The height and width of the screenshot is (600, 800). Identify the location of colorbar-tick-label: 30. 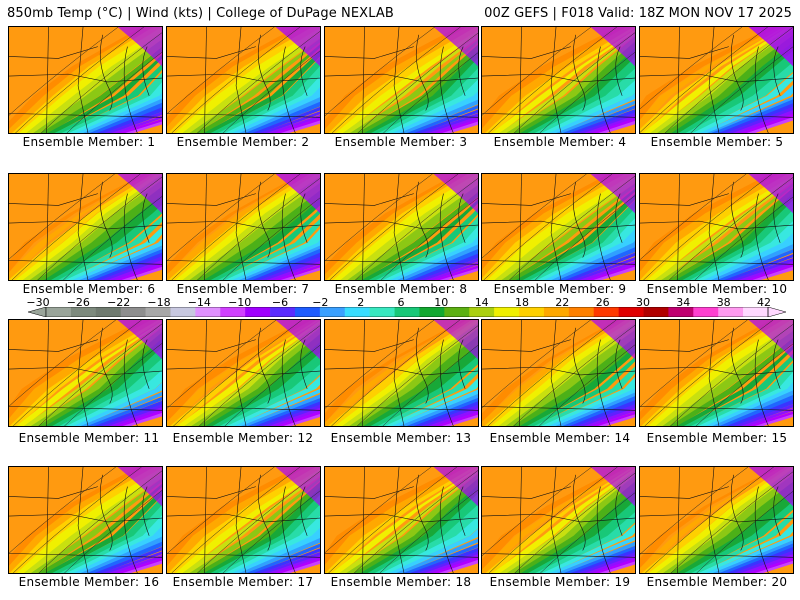
(643, 302).